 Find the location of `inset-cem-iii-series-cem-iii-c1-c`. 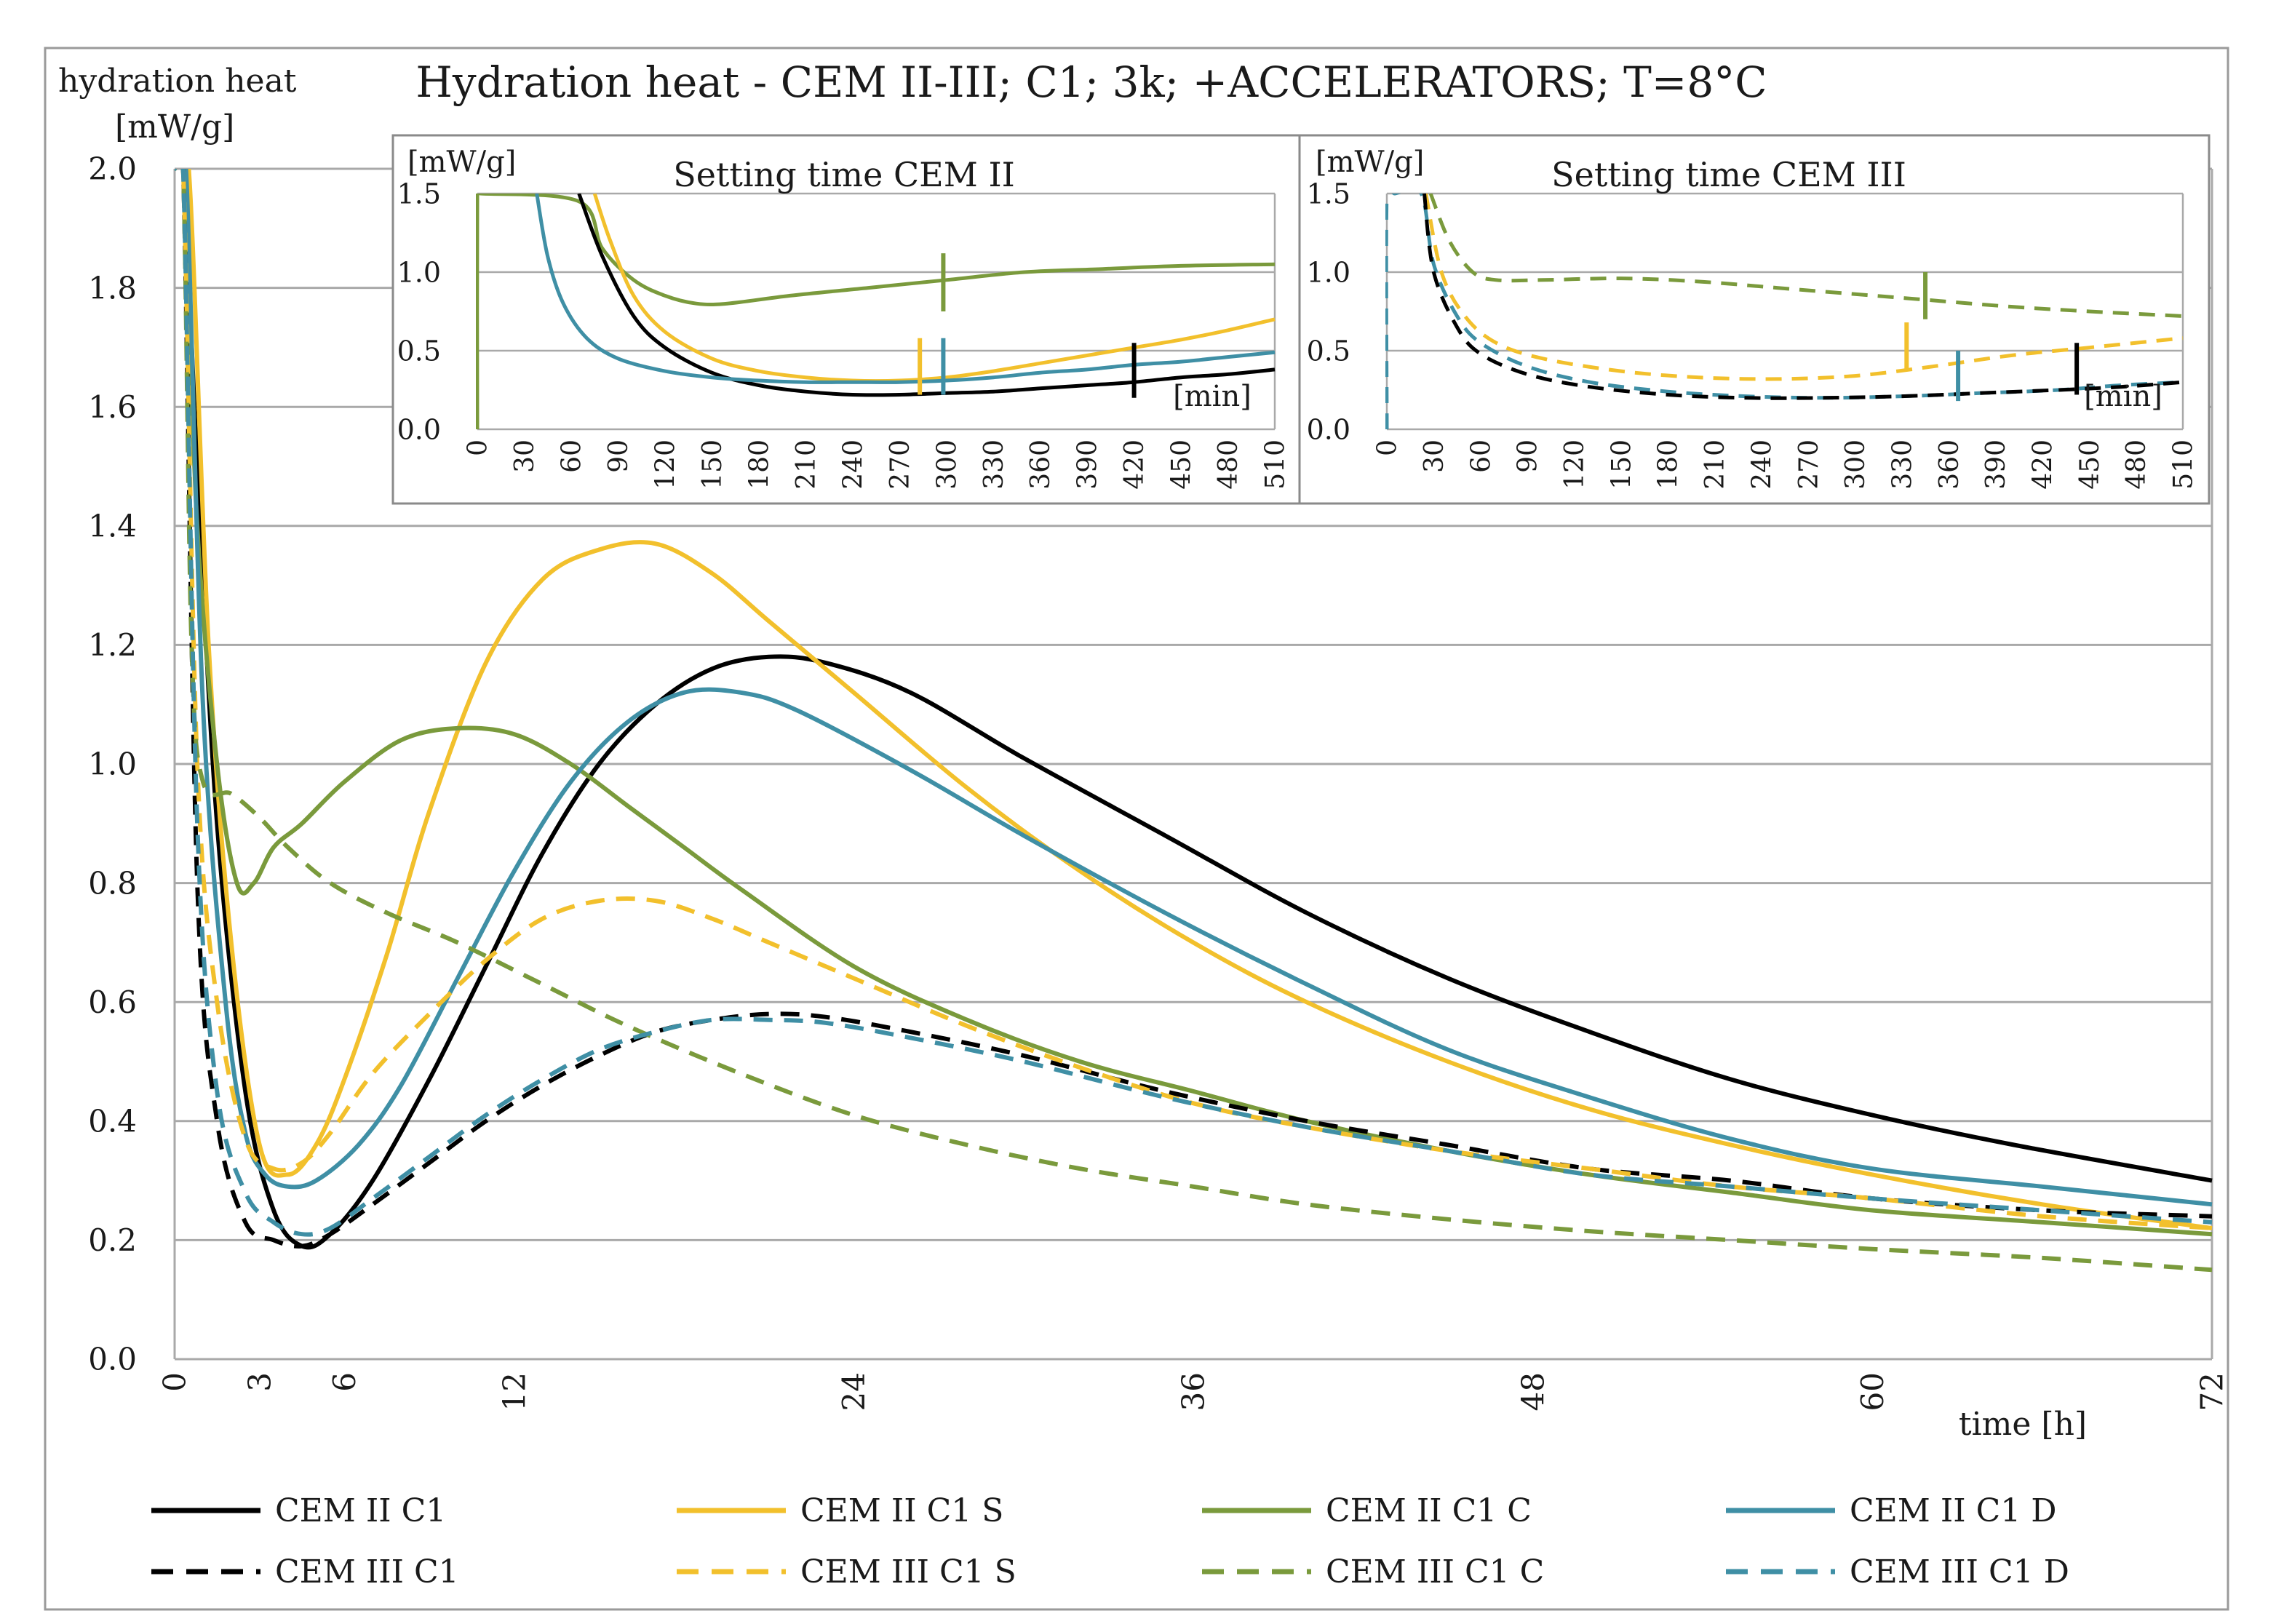

inset-cem-iii-series-cem-iii-c1-c is located at coordinates (1806, 256).